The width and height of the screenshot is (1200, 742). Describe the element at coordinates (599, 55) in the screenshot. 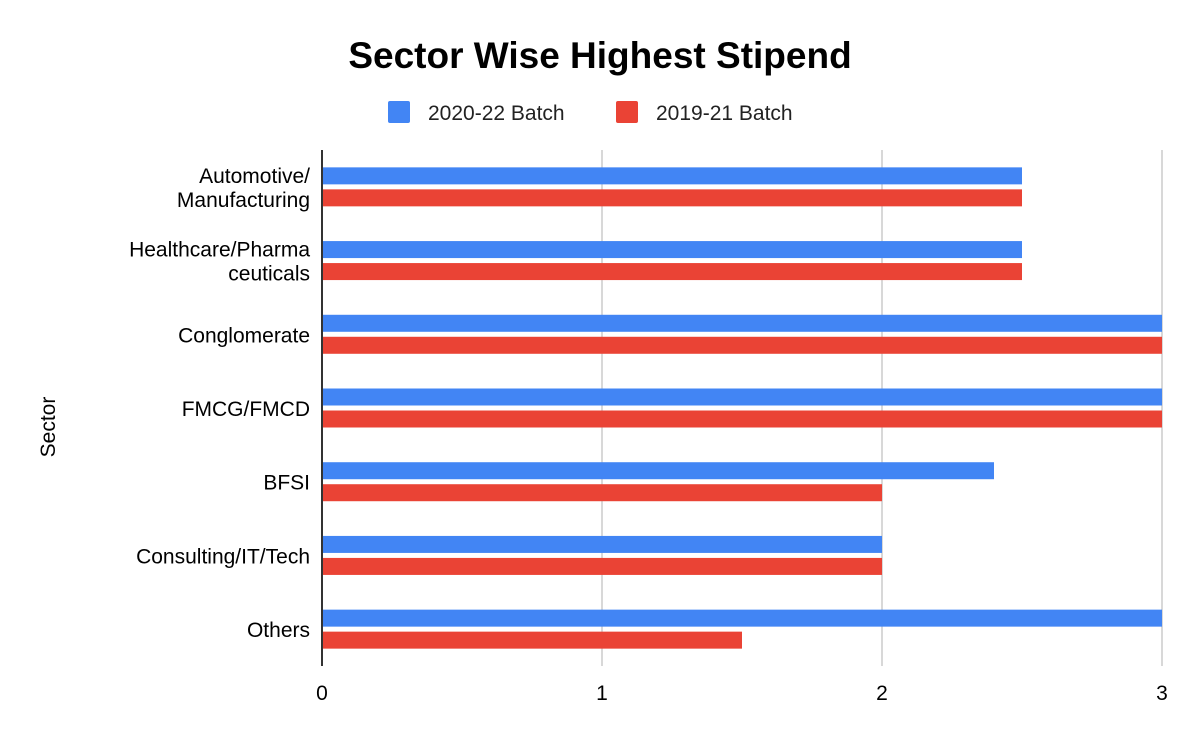

I see `chart-title: Sector Wise Highest Stipend` at that location.